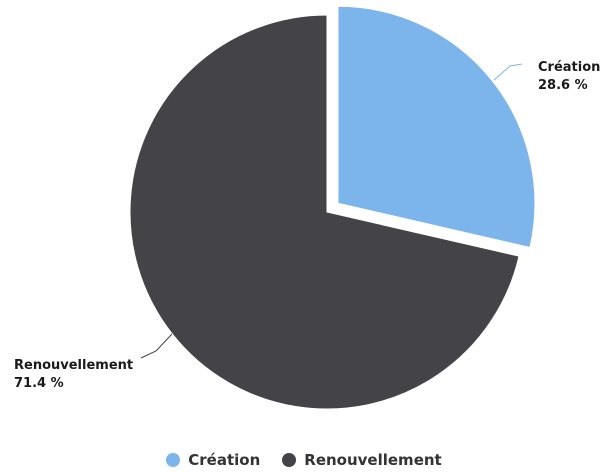  What do you see at coordinates (569, 67) in the screenshot?
I see `data-label-name-creation: Création` at bounding box center [569, 67].